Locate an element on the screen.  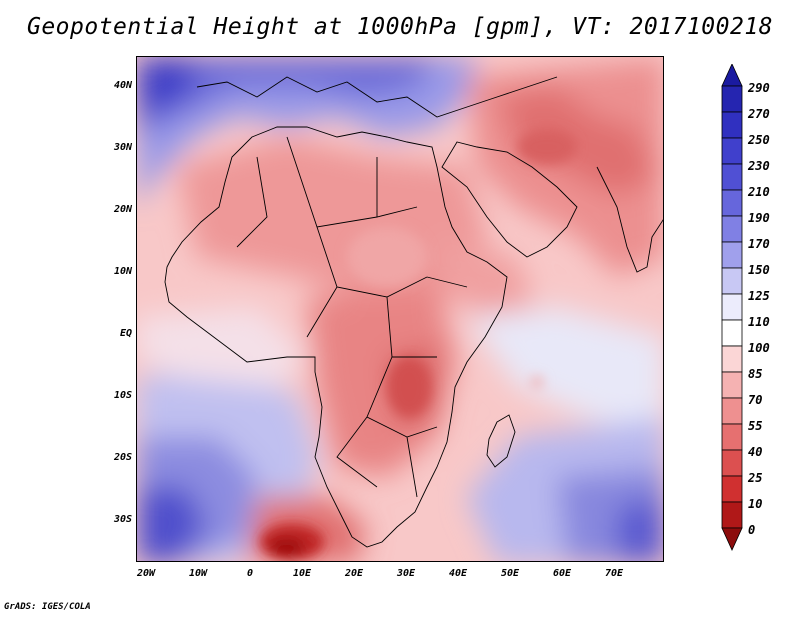
lon-label-20w: 20W is located at coordinates (146, 573).